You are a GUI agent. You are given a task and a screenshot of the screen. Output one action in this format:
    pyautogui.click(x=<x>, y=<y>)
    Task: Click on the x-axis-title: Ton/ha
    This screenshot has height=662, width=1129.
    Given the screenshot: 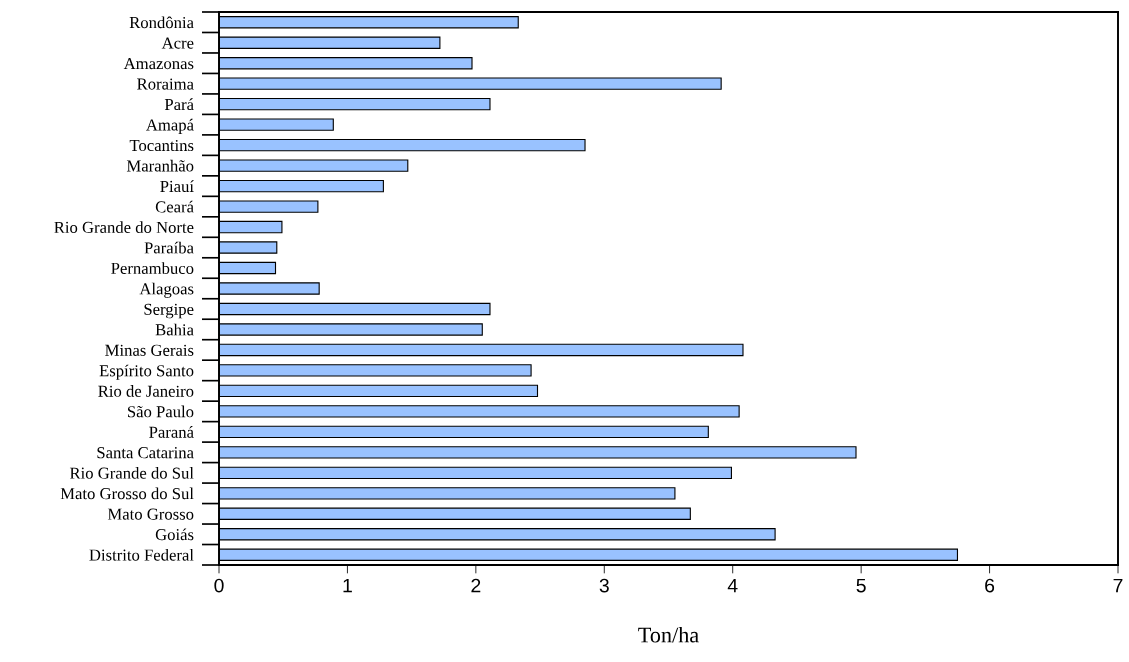 What is the action you would take?
    pyautogui.click(x=668, y=634)
    